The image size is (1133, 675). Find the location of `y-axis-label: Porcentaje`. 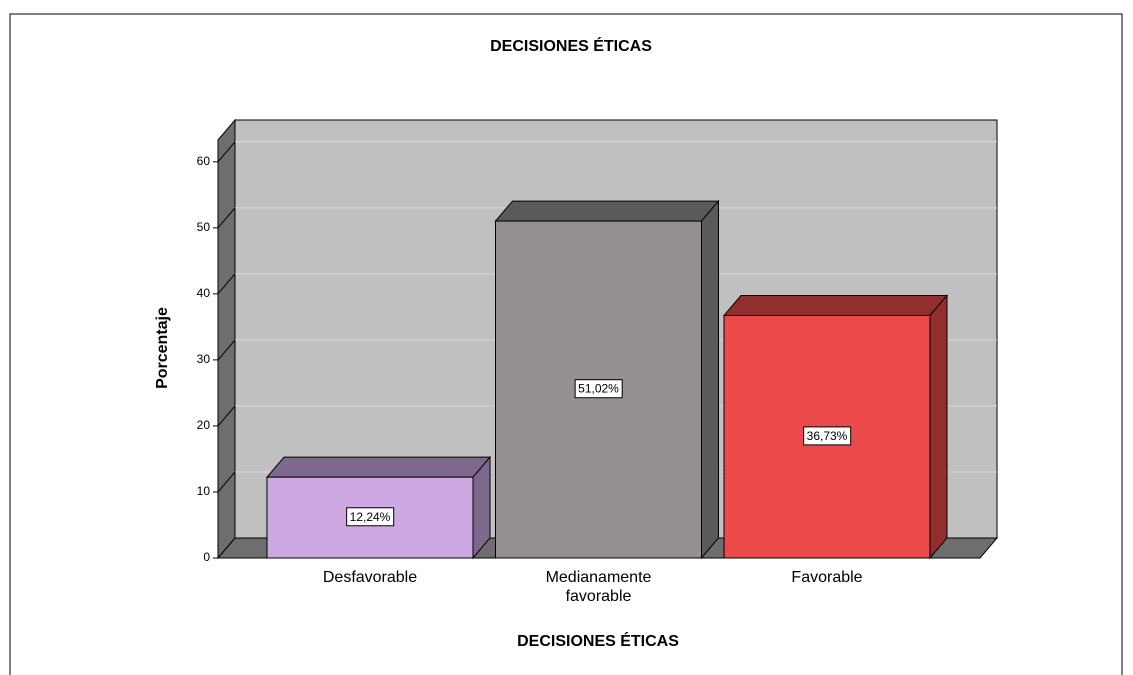

y-axis-label: Porcentaje is located at coordinates (162, 348).